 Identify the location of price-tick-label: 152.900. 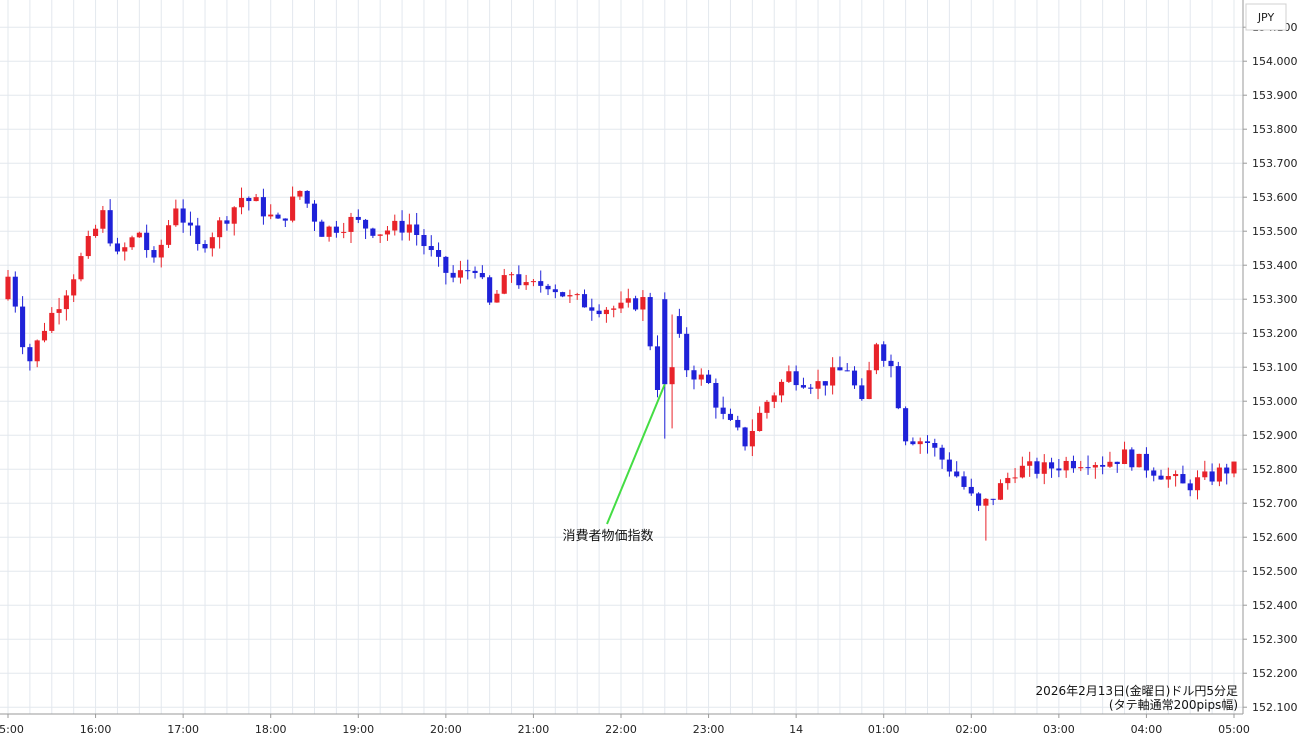
(1275, 435).